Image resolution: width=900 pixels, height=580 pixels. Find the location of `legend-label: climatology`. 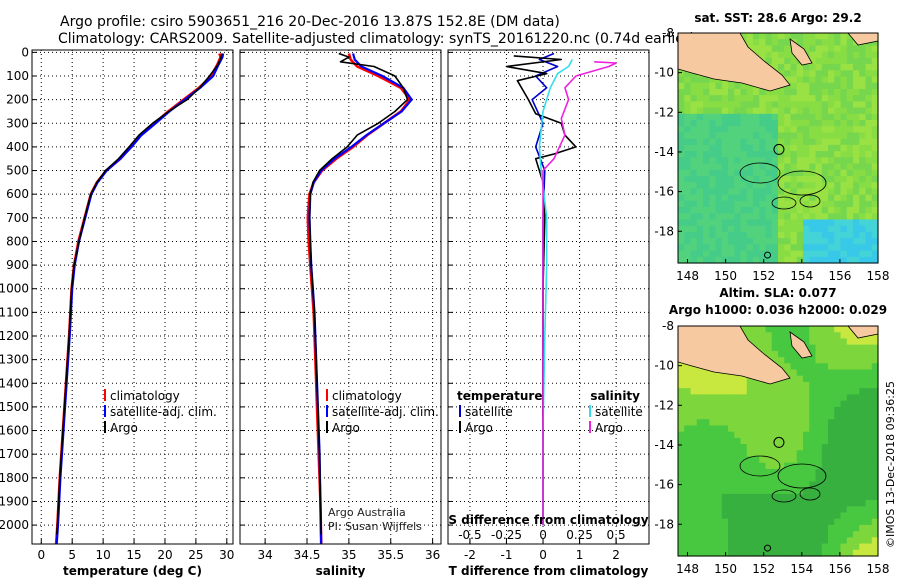

legend-label: climatology is located at coordinates (145, 396).